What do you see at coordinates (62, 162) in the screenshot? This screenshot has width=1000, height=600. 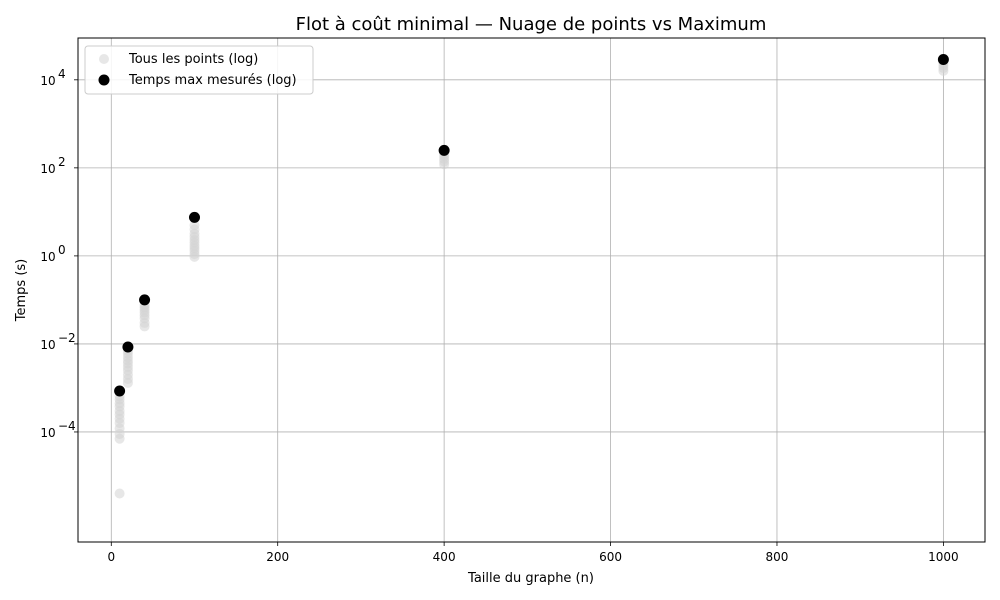 I see `y-tick-exponent: 2` at bounding box center [62, 162].